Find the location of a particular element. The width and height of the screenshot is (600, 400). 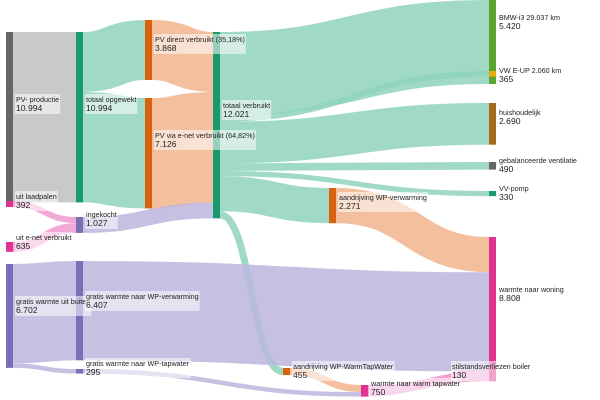

label-name-bmw-i3: BMW-i3 29.037 km is located at coordinates (529, 17).